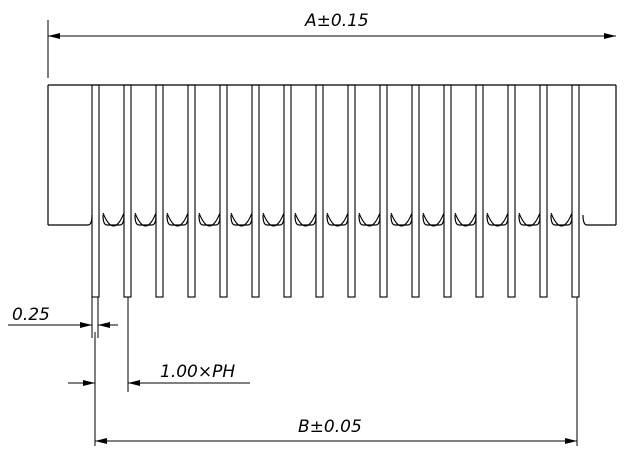  What do you see at coordinates (31, 315) in the screenshot?
I see `pin-width-label: 0.25` at bounding box center [31, 315].